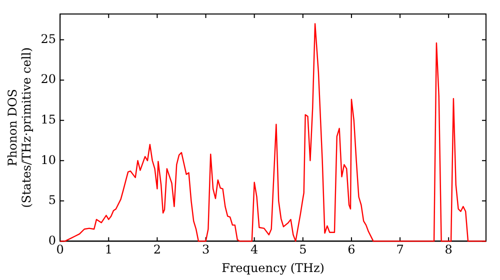  I want to click on y-tick-label: 5, so click(52, 200).